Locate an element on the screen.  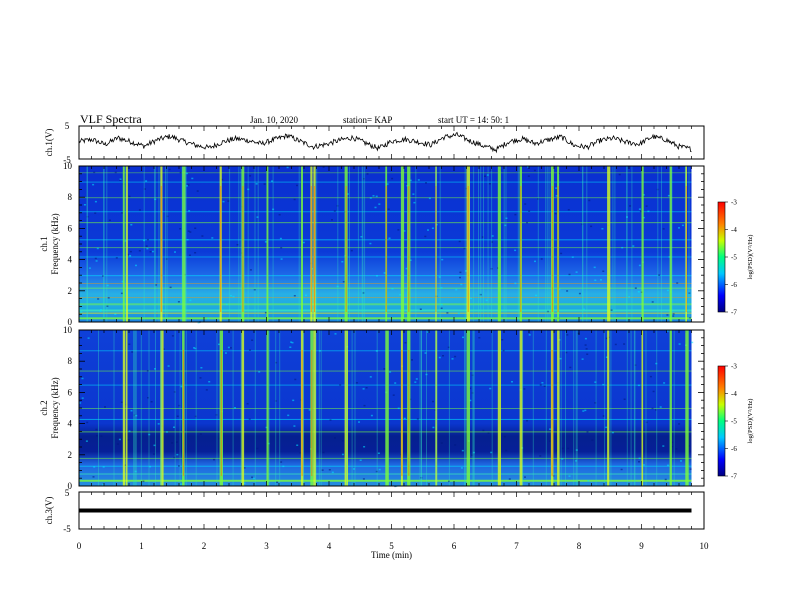
ch1-spectrogram-ytick-label: 0 is located at coordinates (70, 322).